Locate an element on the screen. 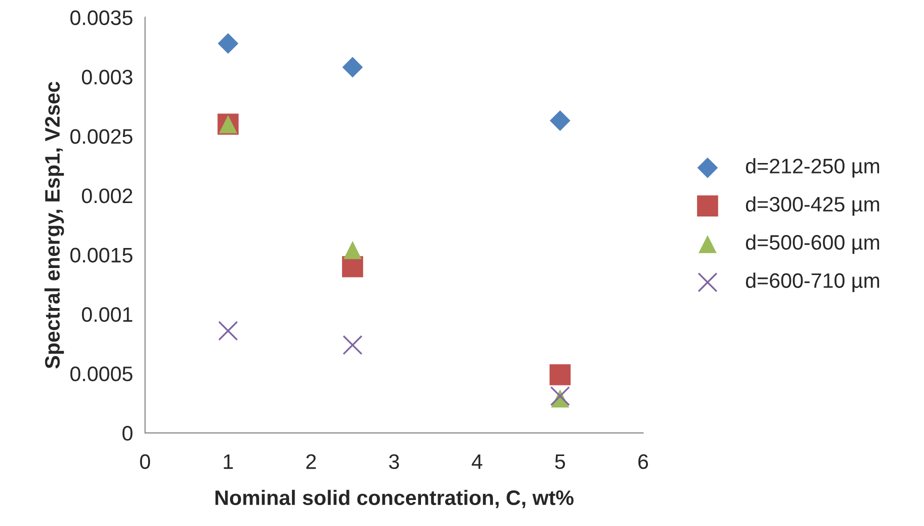  x-tick-label: 2 is located at coordinates (311, 461).